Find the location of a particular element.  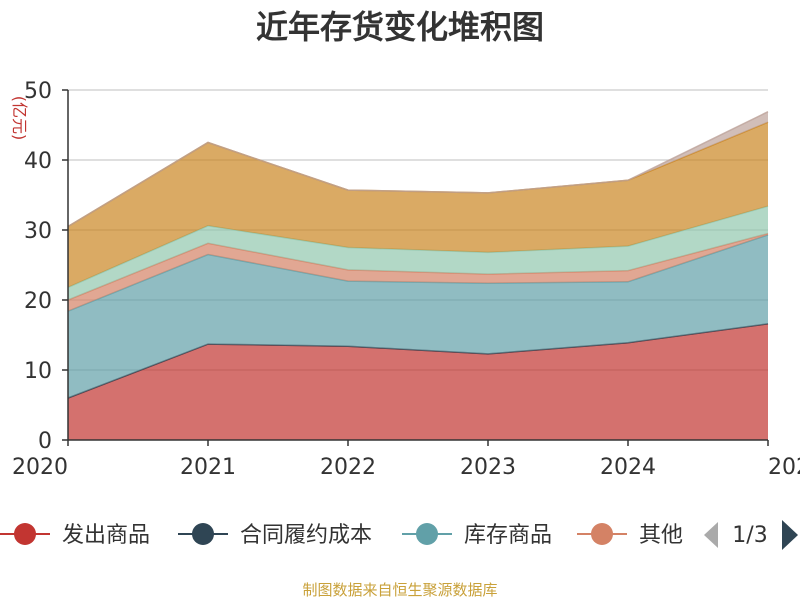

legend-item-0: 发出商品 is located at coordinates (75, 535).